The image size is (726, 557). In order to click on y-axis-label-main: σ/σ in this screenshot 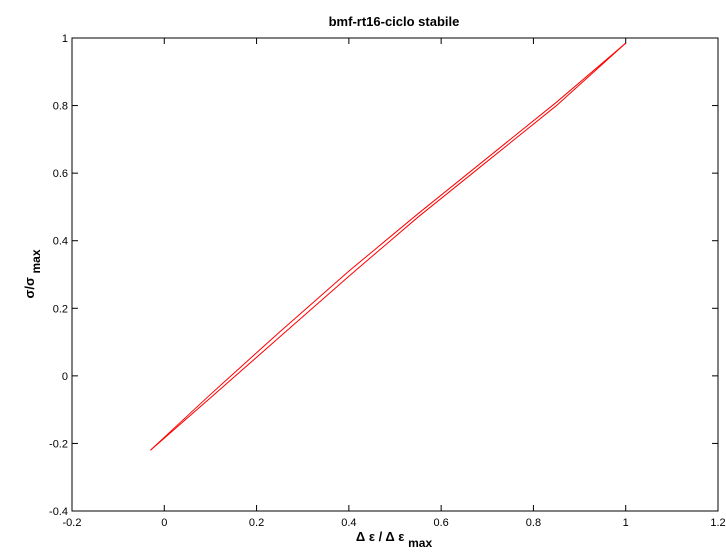, I will do `click(29, 288)`.